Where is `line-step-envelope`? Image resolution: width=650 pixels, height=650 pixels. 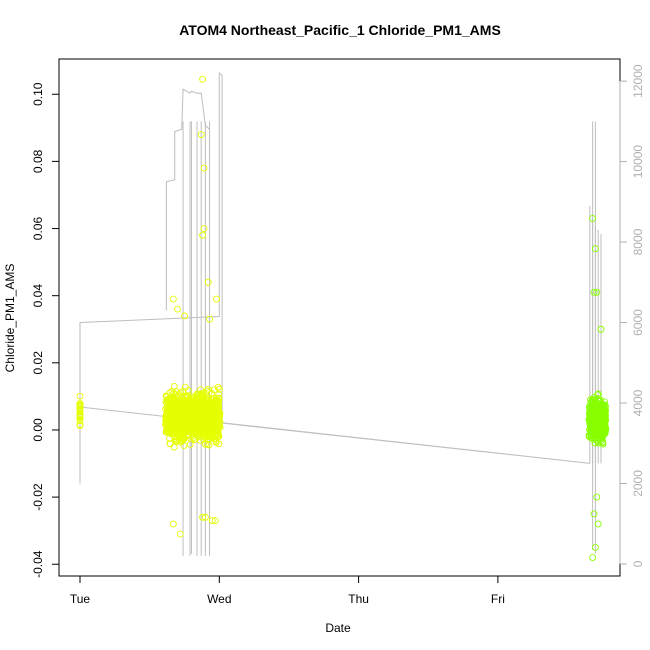
line-step-envelope is located at coordinates (187, 199).